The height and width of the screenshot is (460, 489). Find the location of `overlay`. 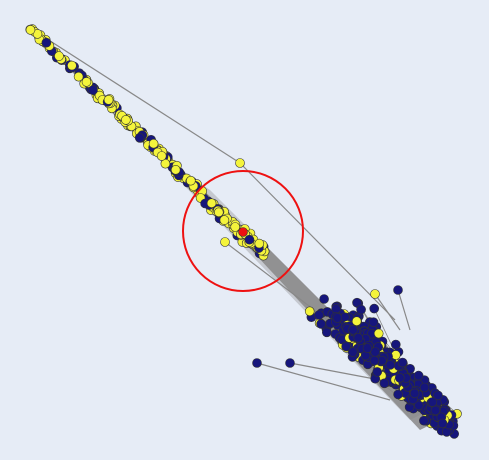

overlay is located at coordinates (243, 231).